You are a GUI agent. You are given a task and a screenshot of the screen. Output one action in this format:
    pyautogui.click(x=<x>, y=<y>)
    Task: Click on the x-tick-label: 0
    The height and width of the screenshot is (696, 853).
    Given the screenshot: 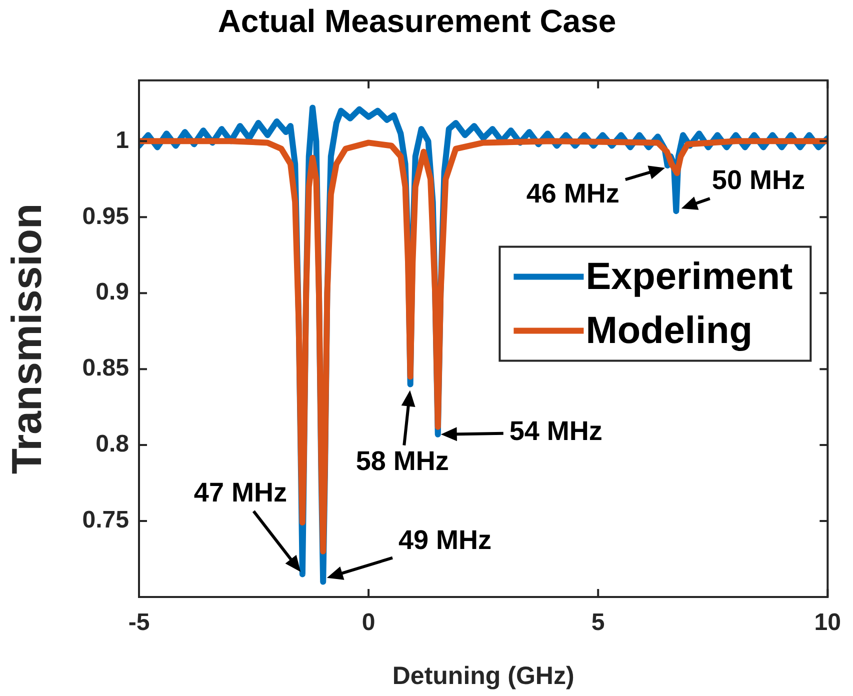 What is the action you would take?
    pyautogui.click(x=369, y=622)
    